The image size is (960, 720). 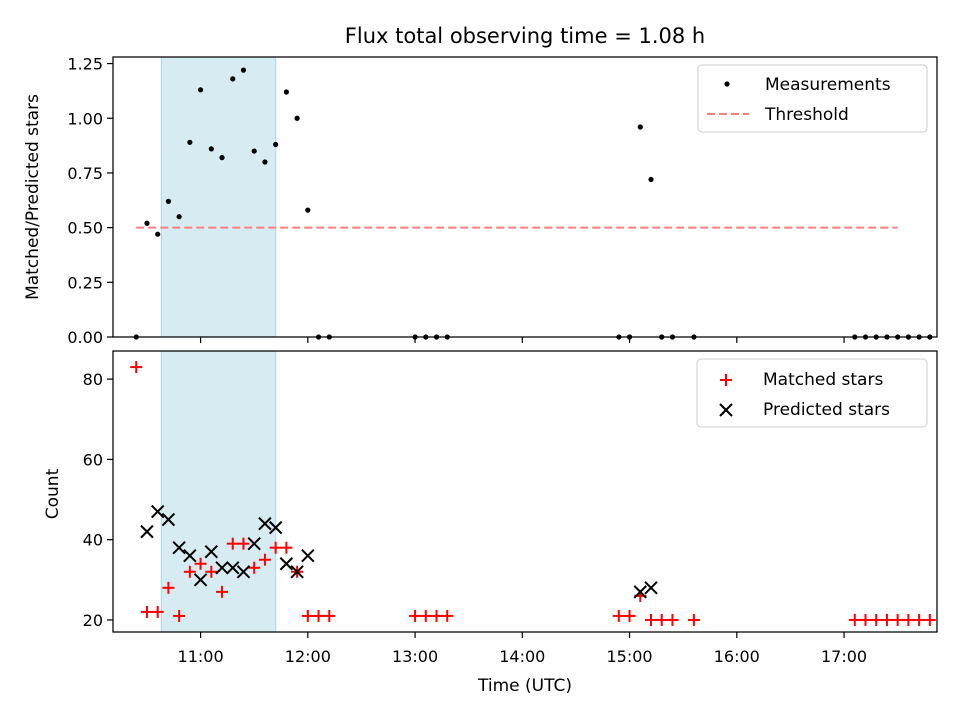 What do you see at coordinates (93, 459) in the screenshot?
I see `y-tick-label: 60` at bounding box center [93, 459].